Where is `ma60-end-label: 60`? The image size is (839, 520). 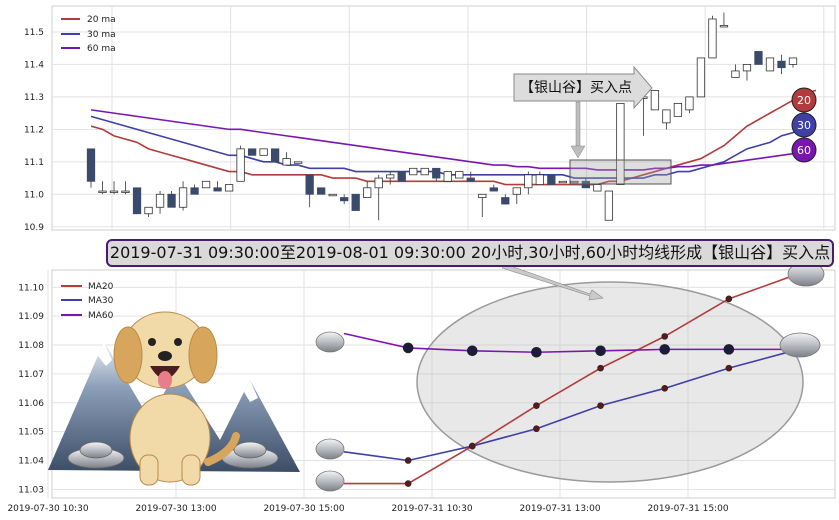
ma60-end-label: 60 is located at coordinates (804, 150).